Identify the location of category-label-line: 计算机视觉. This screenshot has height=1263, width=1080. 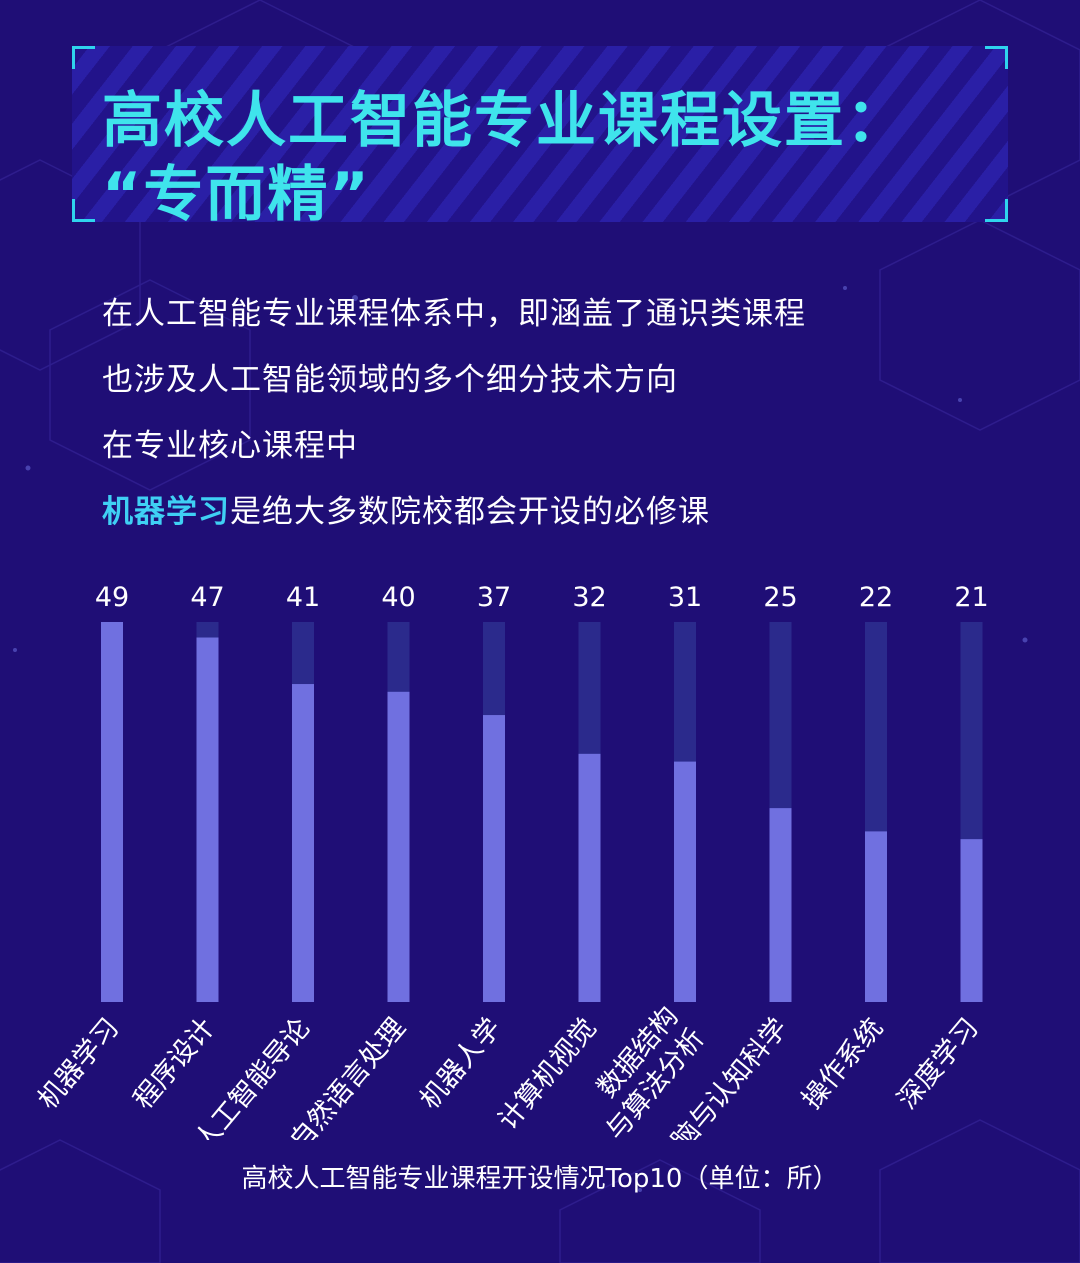
(547, 1074).